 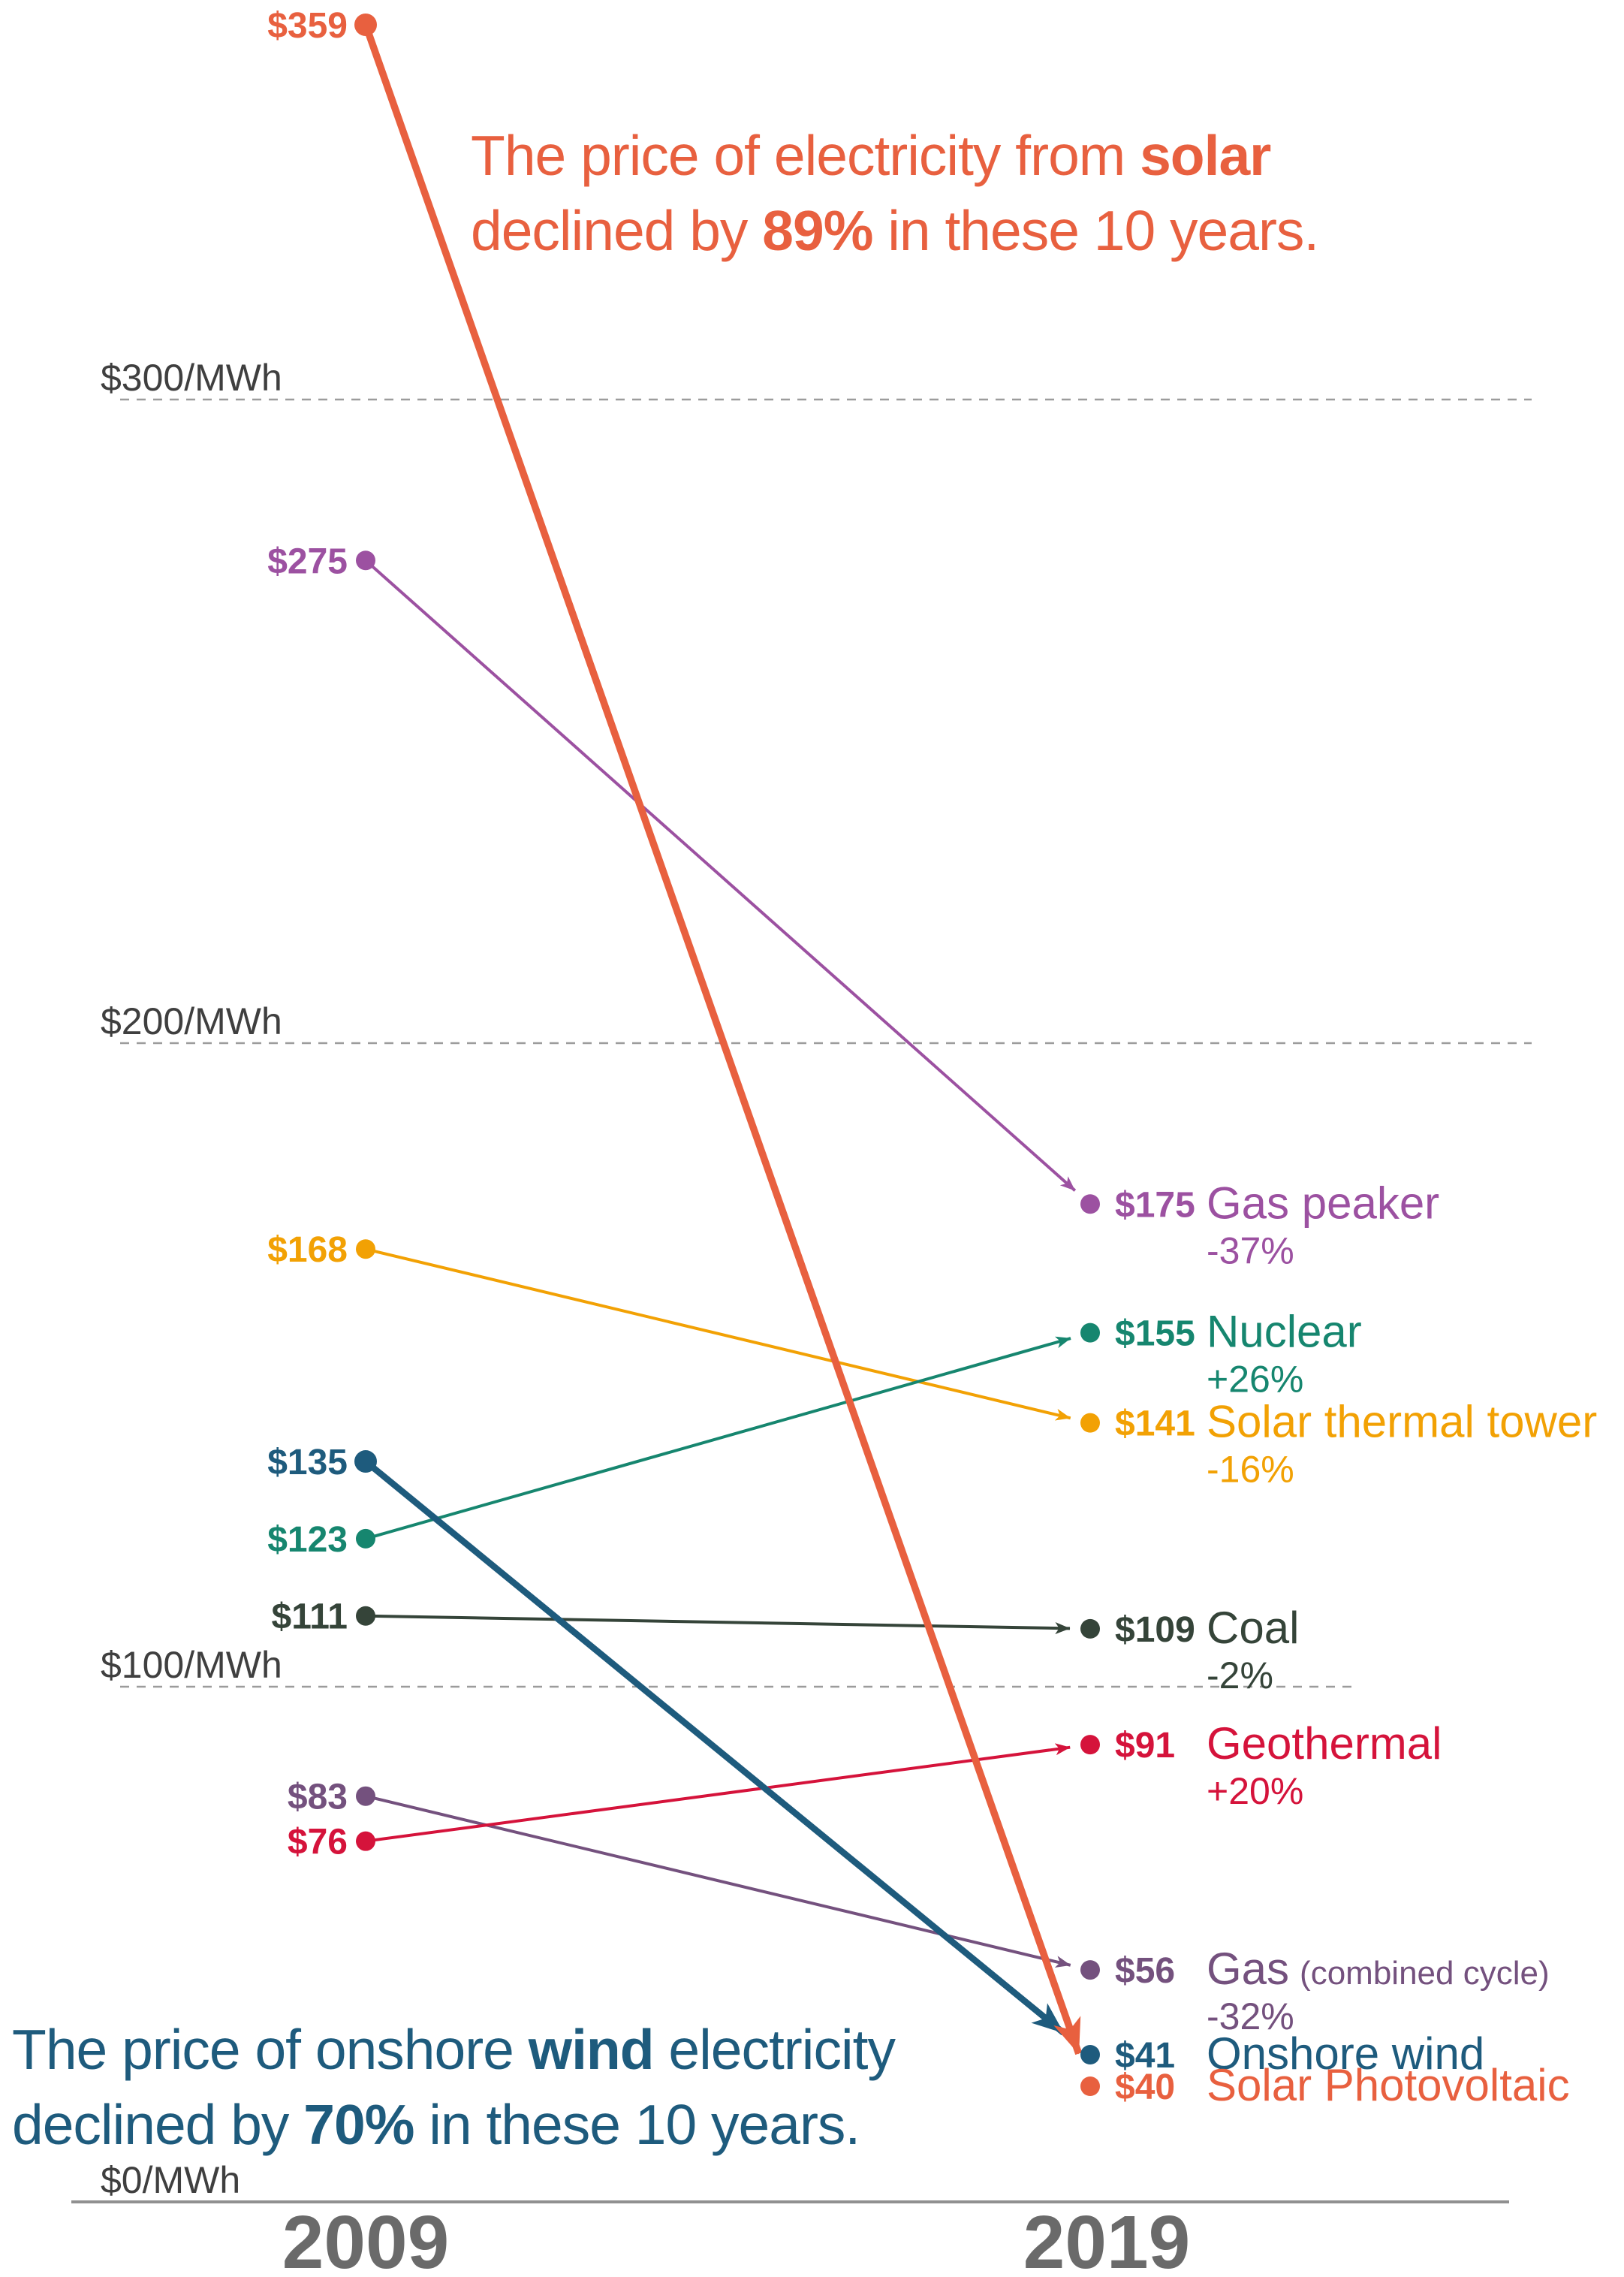 I want to click on series-name-nuclear: Nuclear, so click(x=1284, y=1332).